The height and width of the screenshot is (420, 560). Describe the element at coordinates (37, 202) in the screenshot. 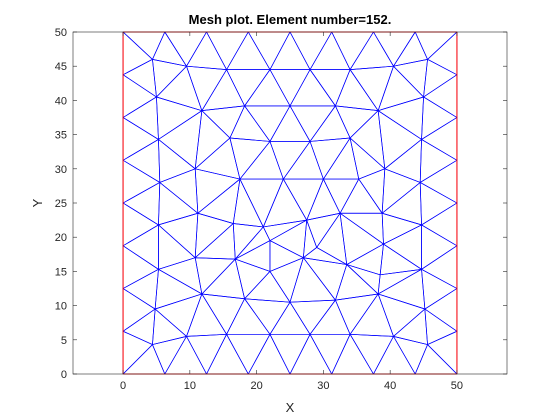

I see `y-axis-label: Y` at that location.